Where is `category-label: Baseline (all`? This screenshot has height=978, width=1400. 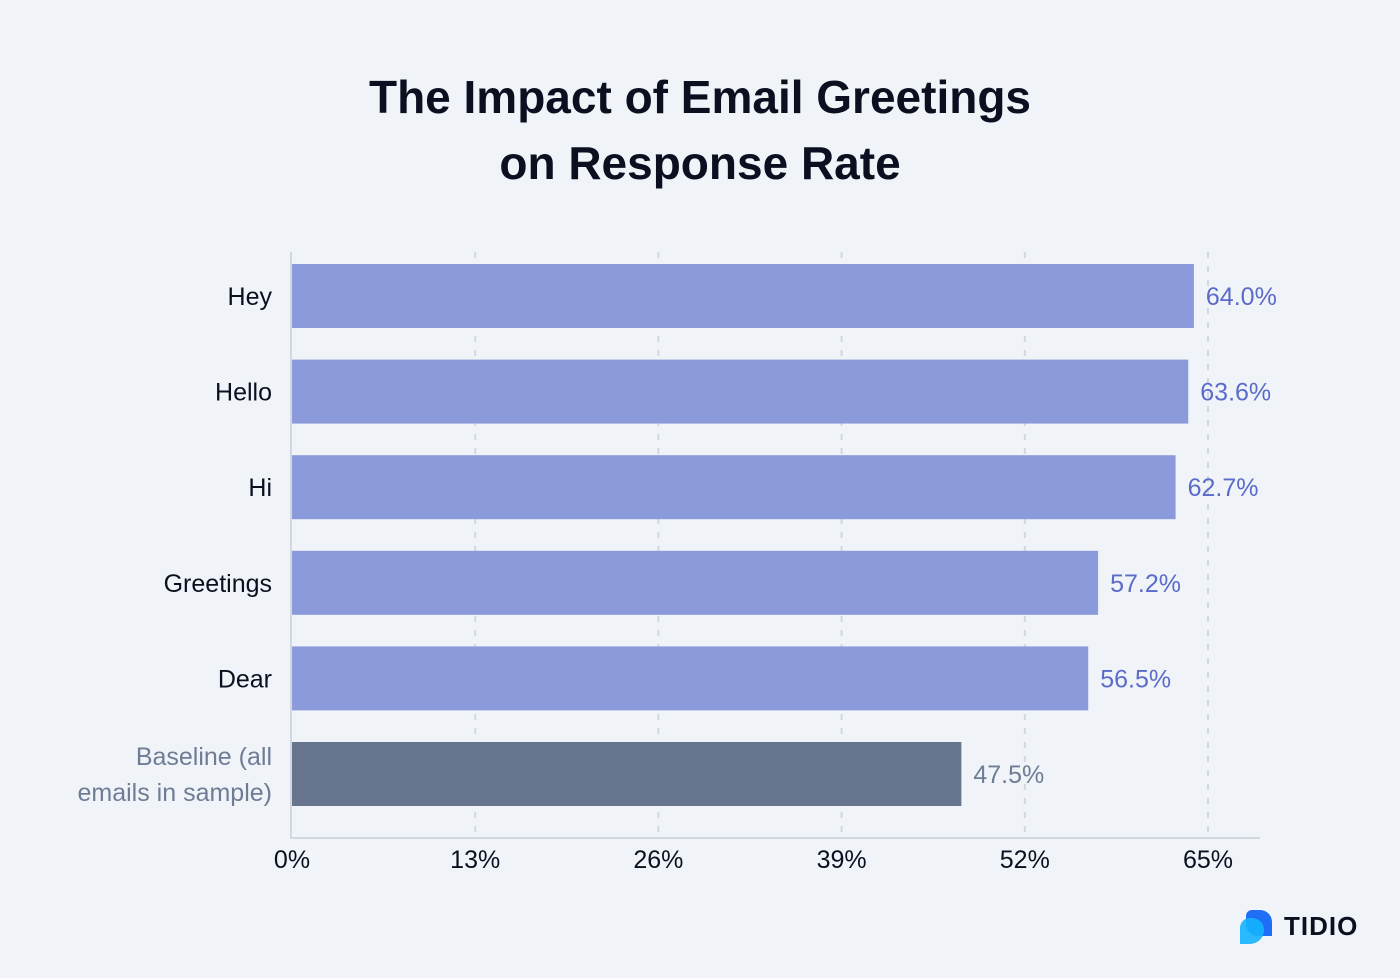 category-label: Baseline (all is located at coordinates (204, 757).